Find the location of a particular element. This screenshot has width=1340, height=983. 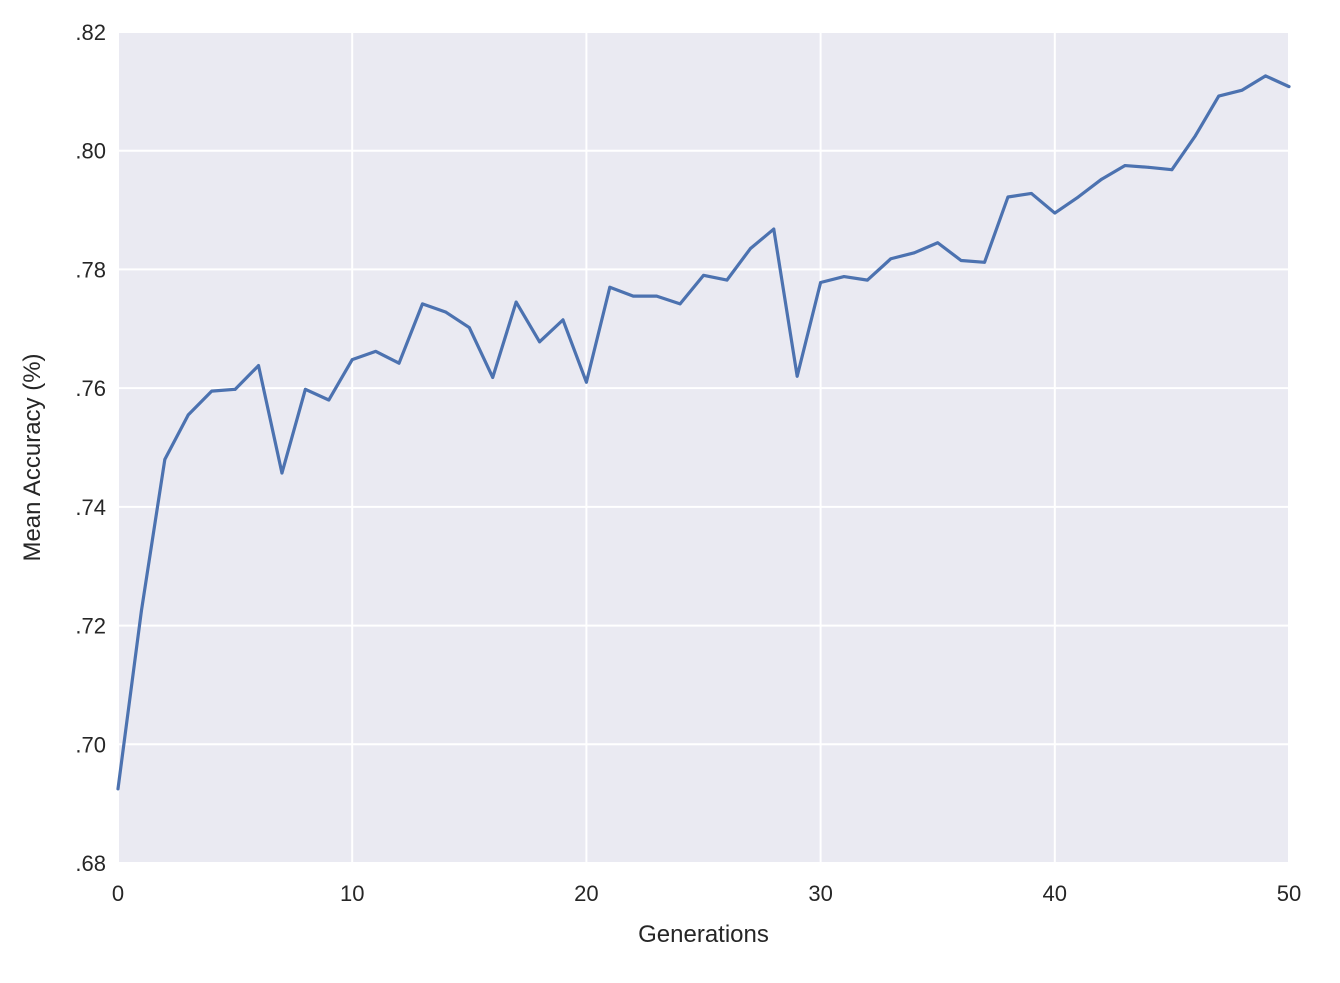

x-tick-label: 10 is located at coordinates (352, 893).